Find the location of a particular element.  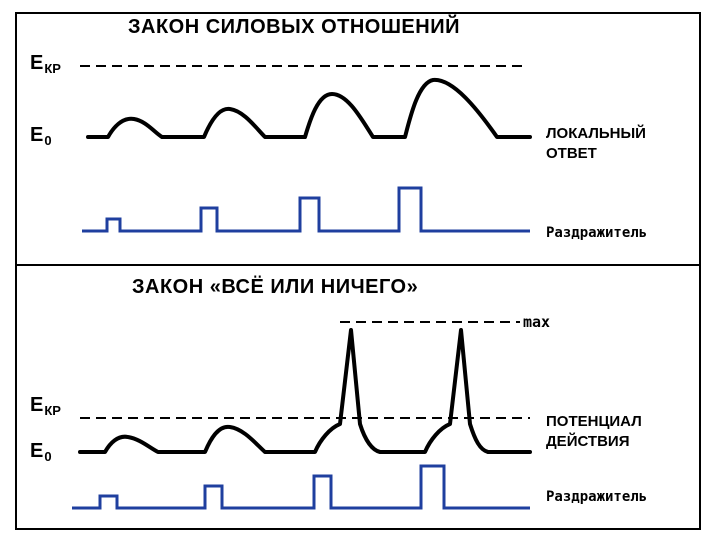

top-response-label: ЛОКАЛЬНЫЙ ОТВЕТ is located at coordinates (596, 144).